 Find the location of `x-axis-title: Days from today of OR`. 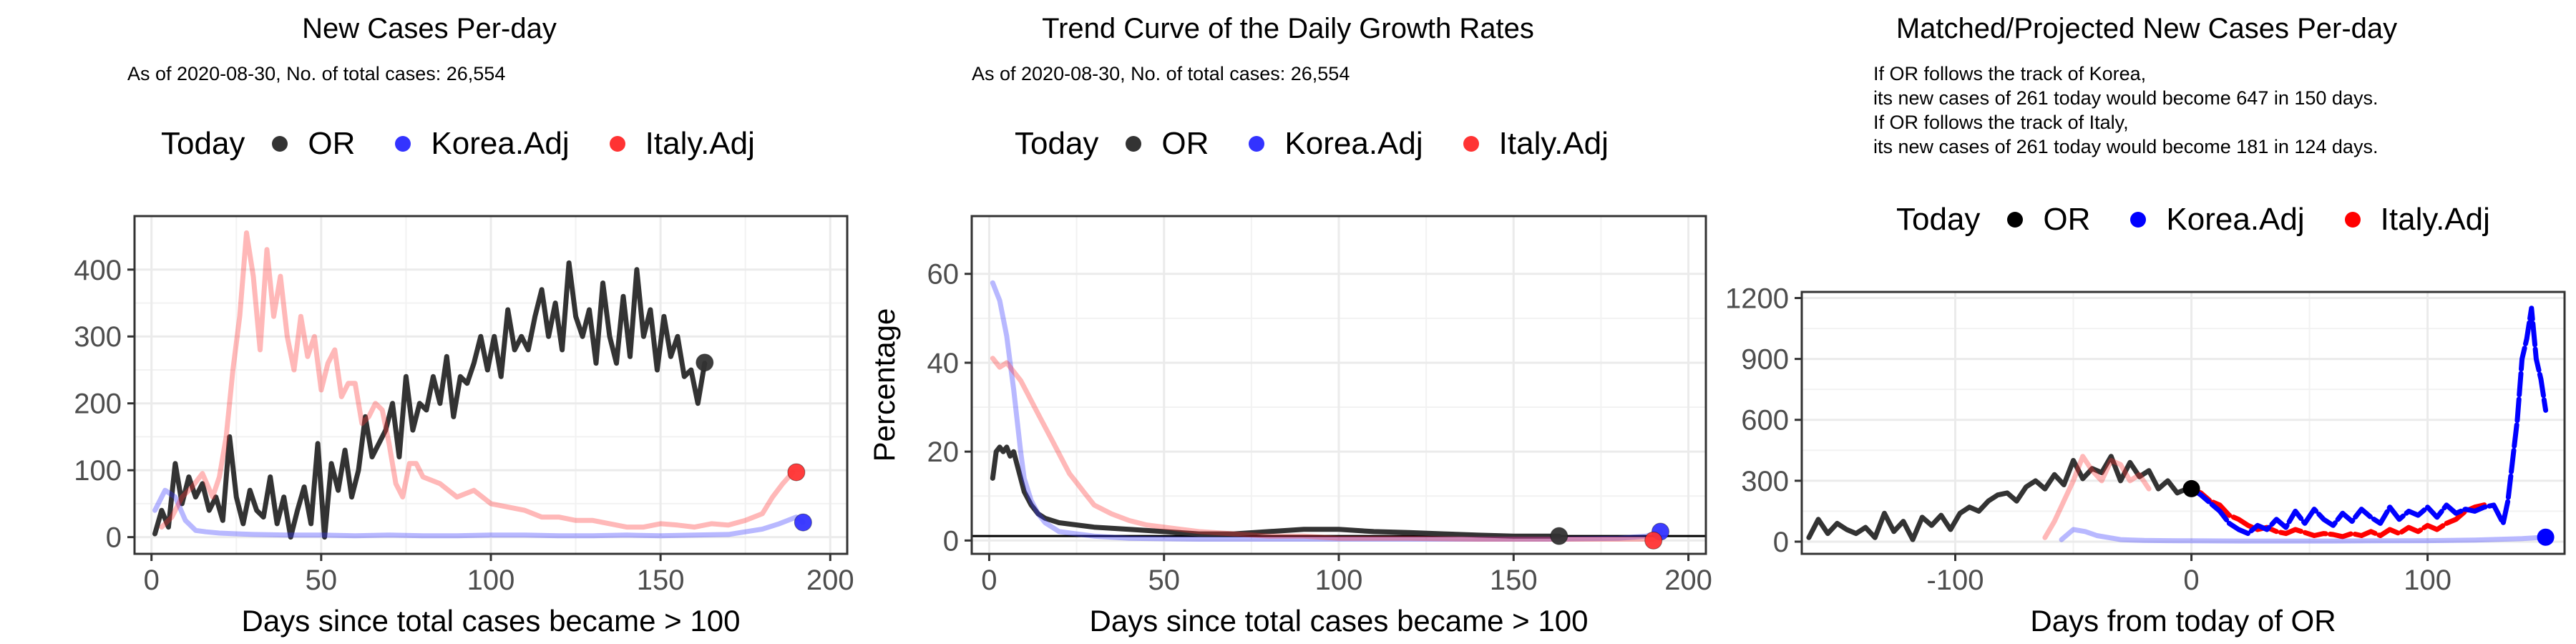

x-axis-title: Days from today of OR is located at coordinates (2183, 621).